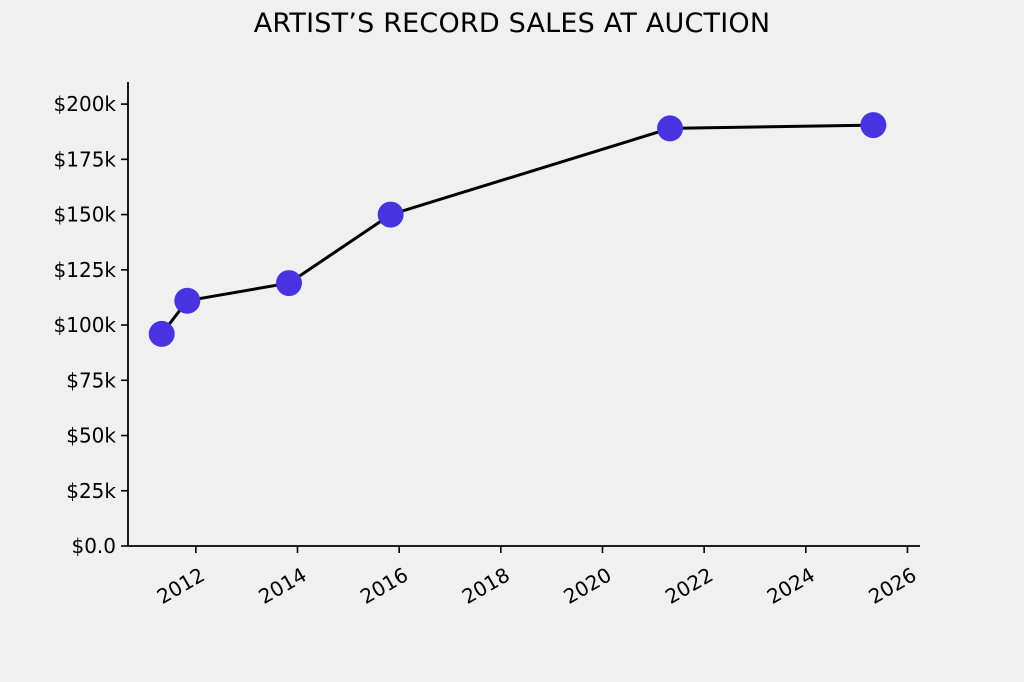 This screenshot has height=682, width=1024. What do you see at coordinates (85, 215) in the screenshot?
I see `y-tick-label: $150k` at bounding box center [85, 215].